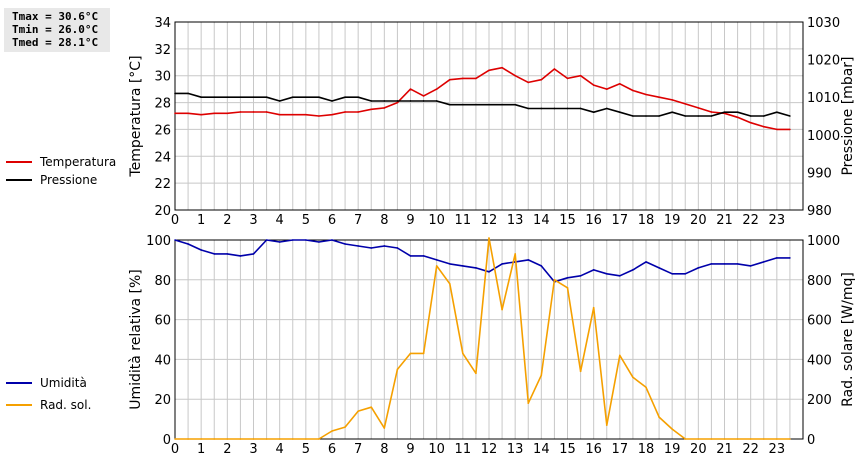 The image size is (860, 460). Describe the element at coordinates (162, 104) in the screenshot. I see `y-tick-label: 28` at that location.